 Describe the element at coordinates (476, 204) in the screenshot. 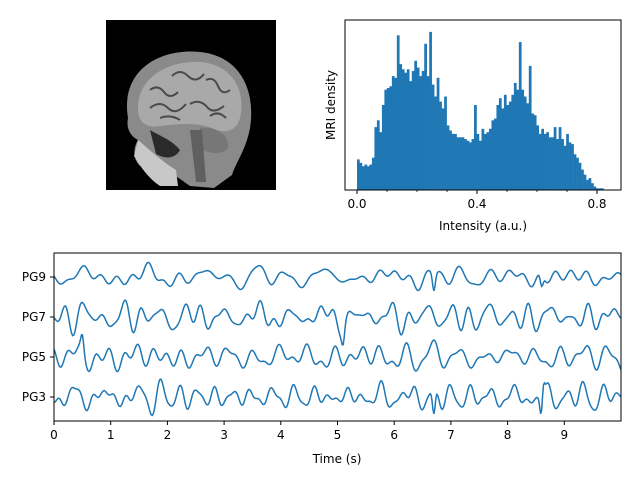

I see `histogram-tick-label: 0.4` at that location.